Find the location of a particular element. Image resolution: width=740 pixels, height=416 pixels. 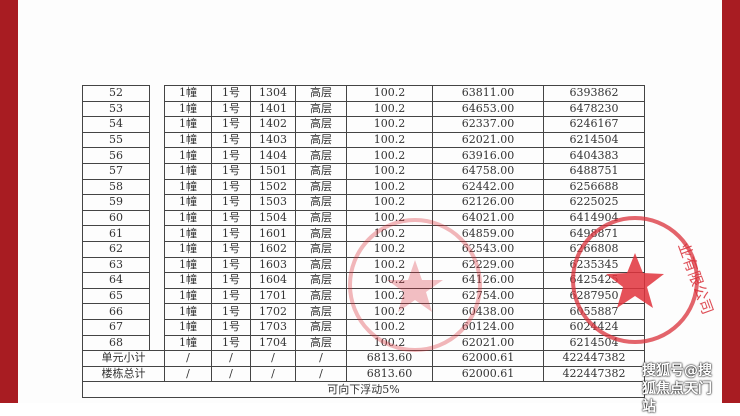

table-cell: 6478230 is located at coordinates (594, 109).